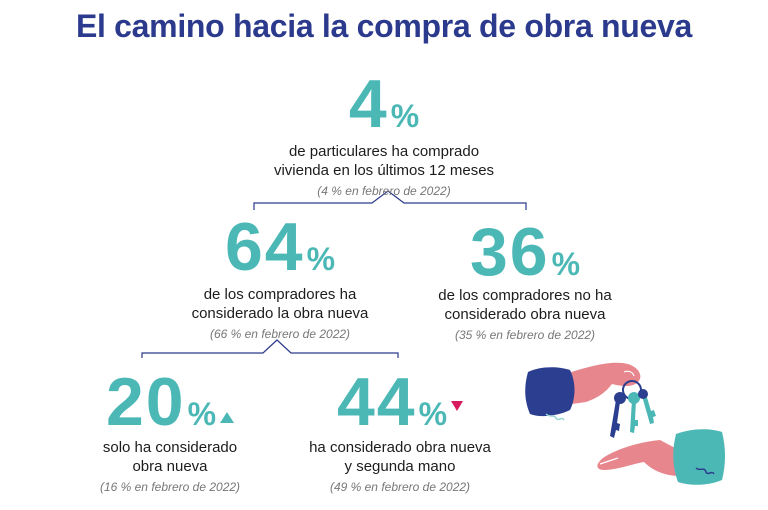  What do you see at coordinates (280, 334) in the screenshot?
I see `reference-note: (66 % en febrero de 2022)` at bounding box center [280, 334].